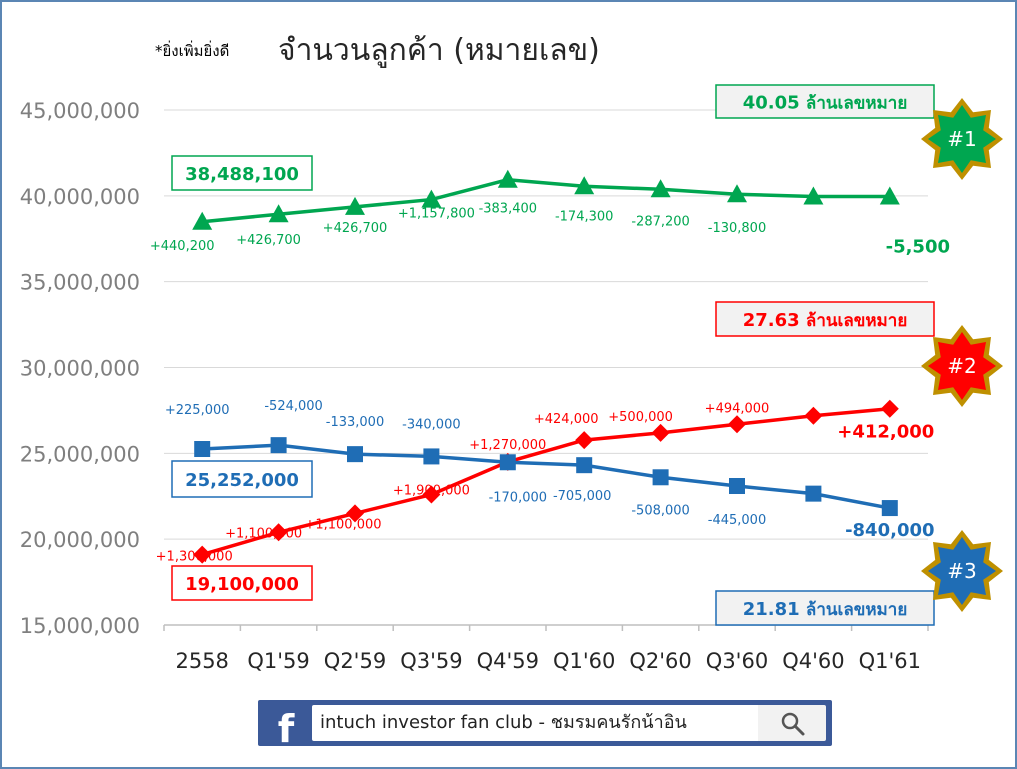  I want to click on data-label: -445,000, so click(737, 520).